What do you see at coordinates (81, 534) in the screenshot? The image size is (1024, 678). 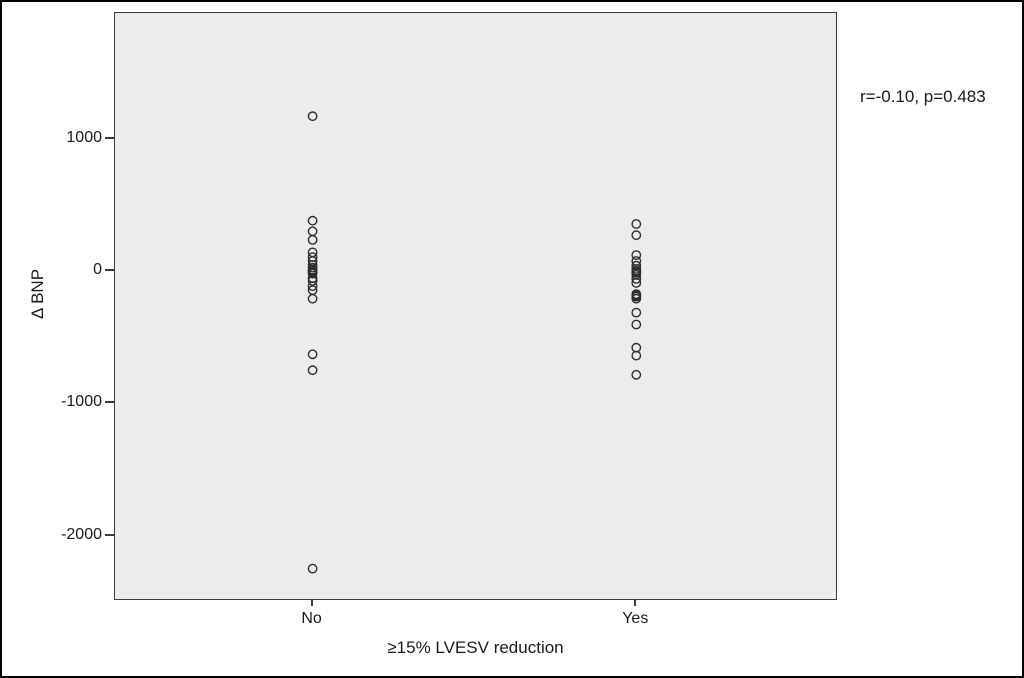 I see `y-tick-label: -2000` at bounding box center [81, 534].